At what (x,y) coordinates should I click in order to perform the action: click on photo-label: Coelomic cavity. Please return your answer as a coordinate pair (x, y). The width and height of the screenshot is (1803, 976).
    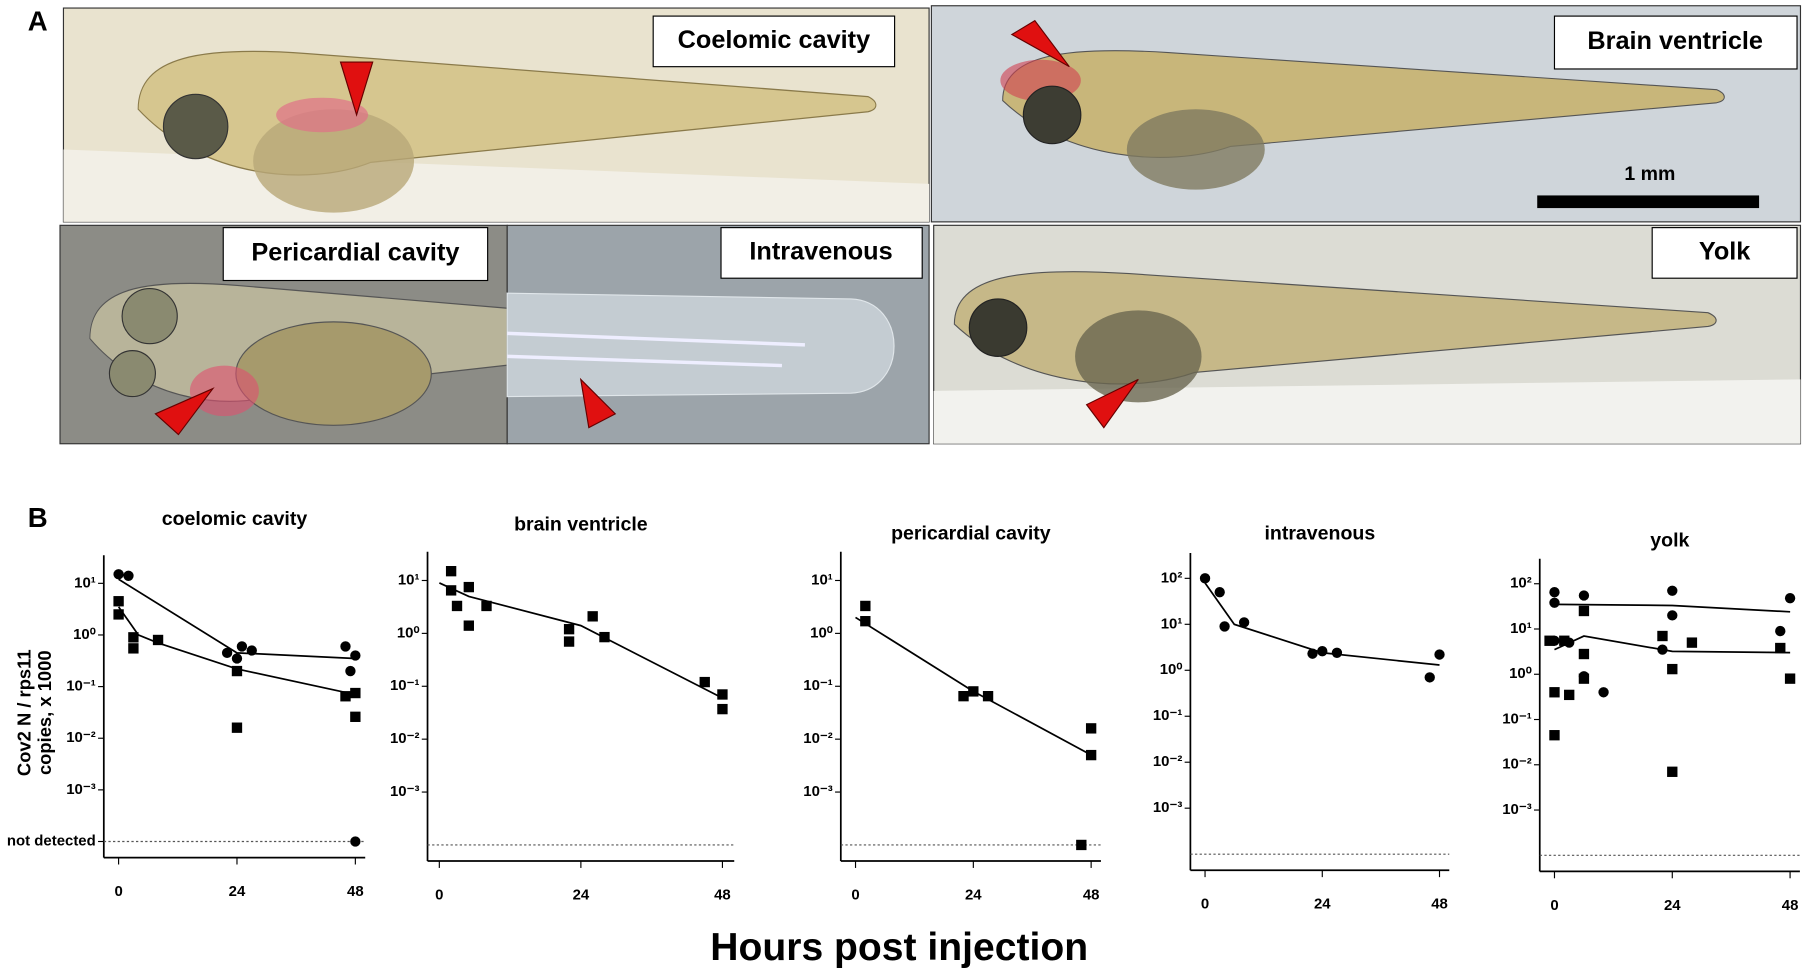
    Looking at the image, I should click on (774, 40).